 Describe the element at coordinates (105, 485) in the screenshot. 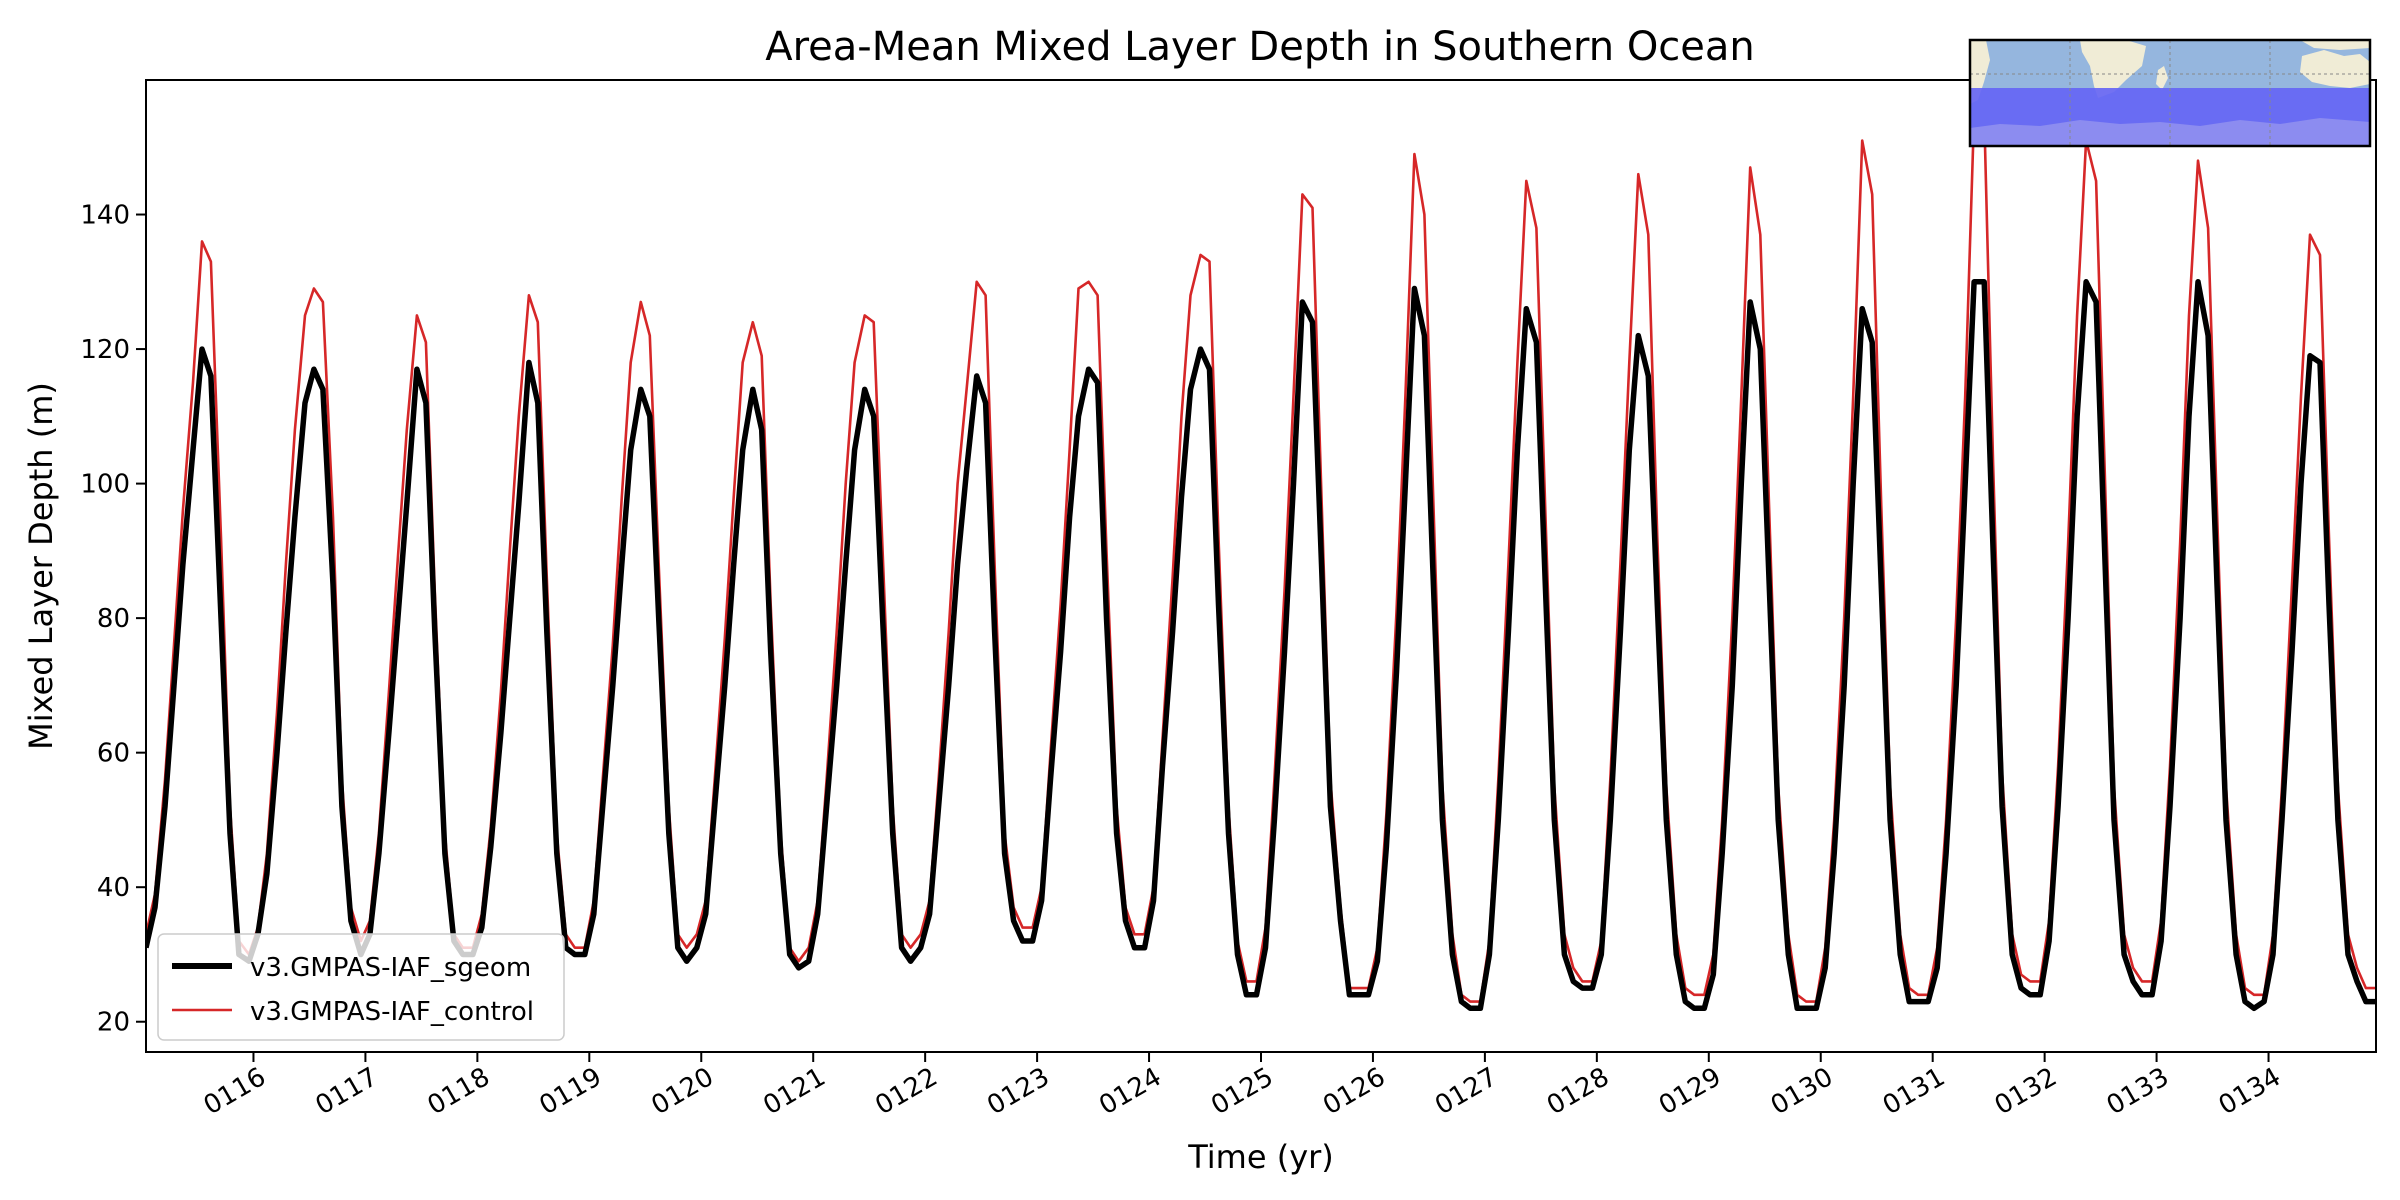

I see `y-tick-label: 100` at that location.